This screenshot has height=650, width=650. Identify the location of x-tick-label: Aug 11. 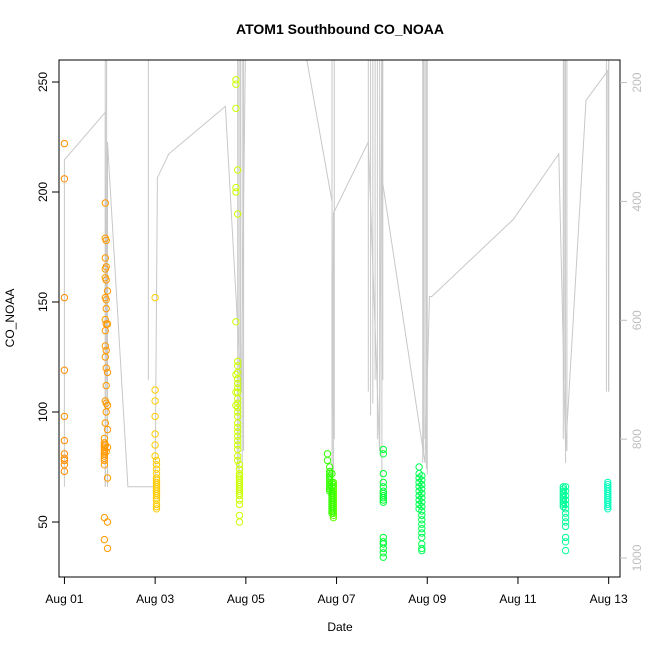
(517, 599).